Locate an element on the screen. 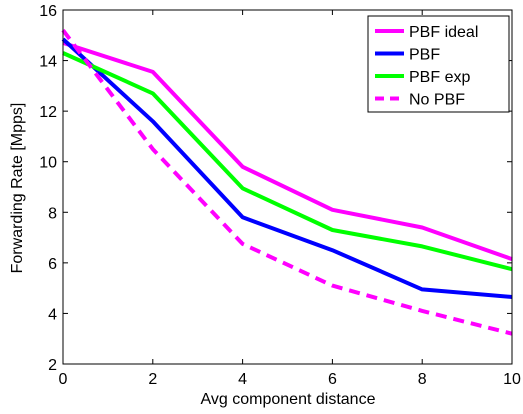 The height and width of the screenshot is (414, 523). x-tick-label: 10 is located at coordinates (512, 379).